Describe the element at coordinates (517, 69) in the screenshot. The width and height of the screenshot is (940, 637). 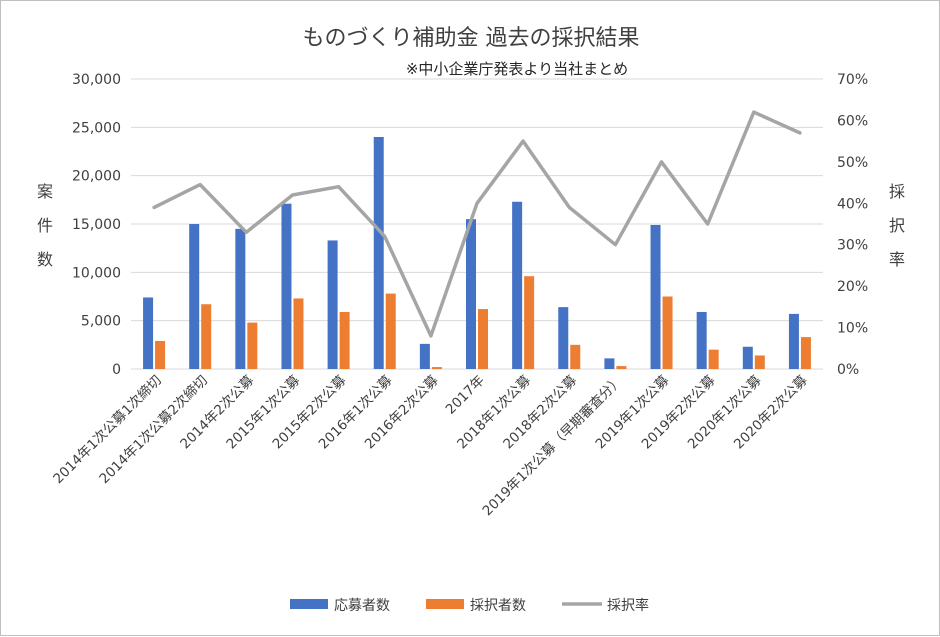
I see `chart-subtitle: ※中小企業庁発表より当社まとめ` at that location.